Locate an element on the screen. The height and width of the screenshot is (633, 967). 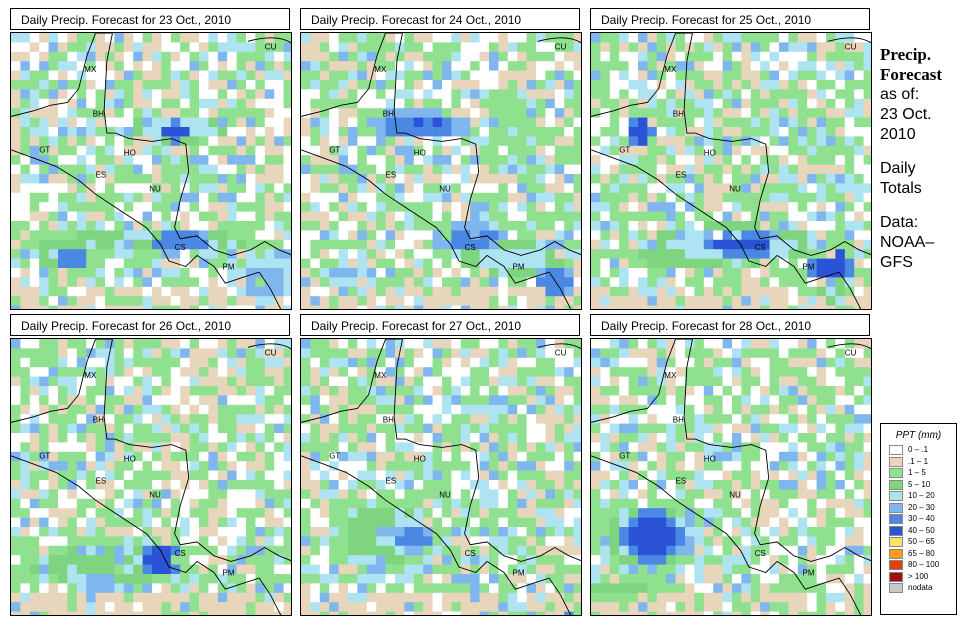
legend-label: 40 – 50 is located at coordinates (921, 530).